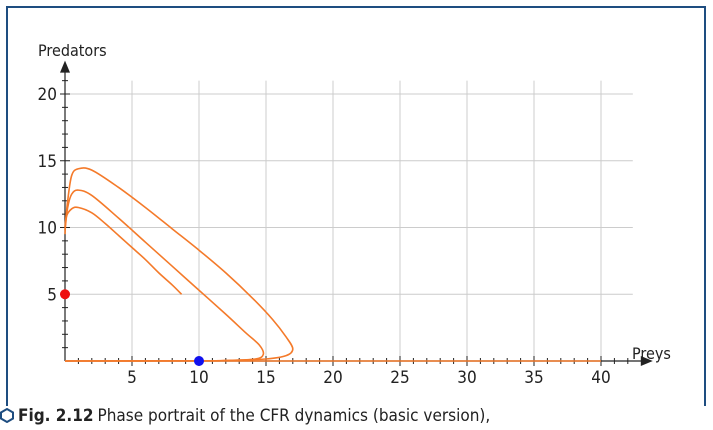  Describe the element at coordinates (265, 378) in the screenshot. I see `x-tick-label: 15` at that location.